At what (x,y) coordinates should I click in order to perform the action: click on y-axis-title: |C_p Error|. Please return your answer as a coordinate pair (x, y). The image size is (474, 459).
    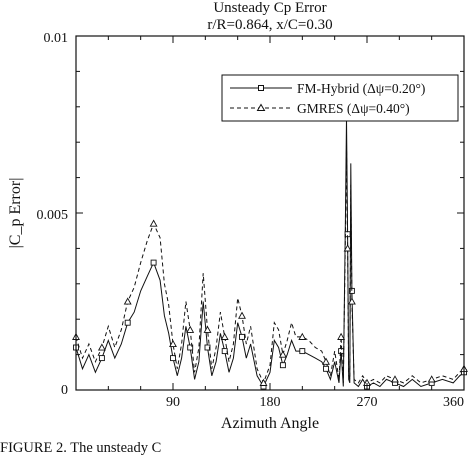
    Looking at the image, I should click on (15, 213).